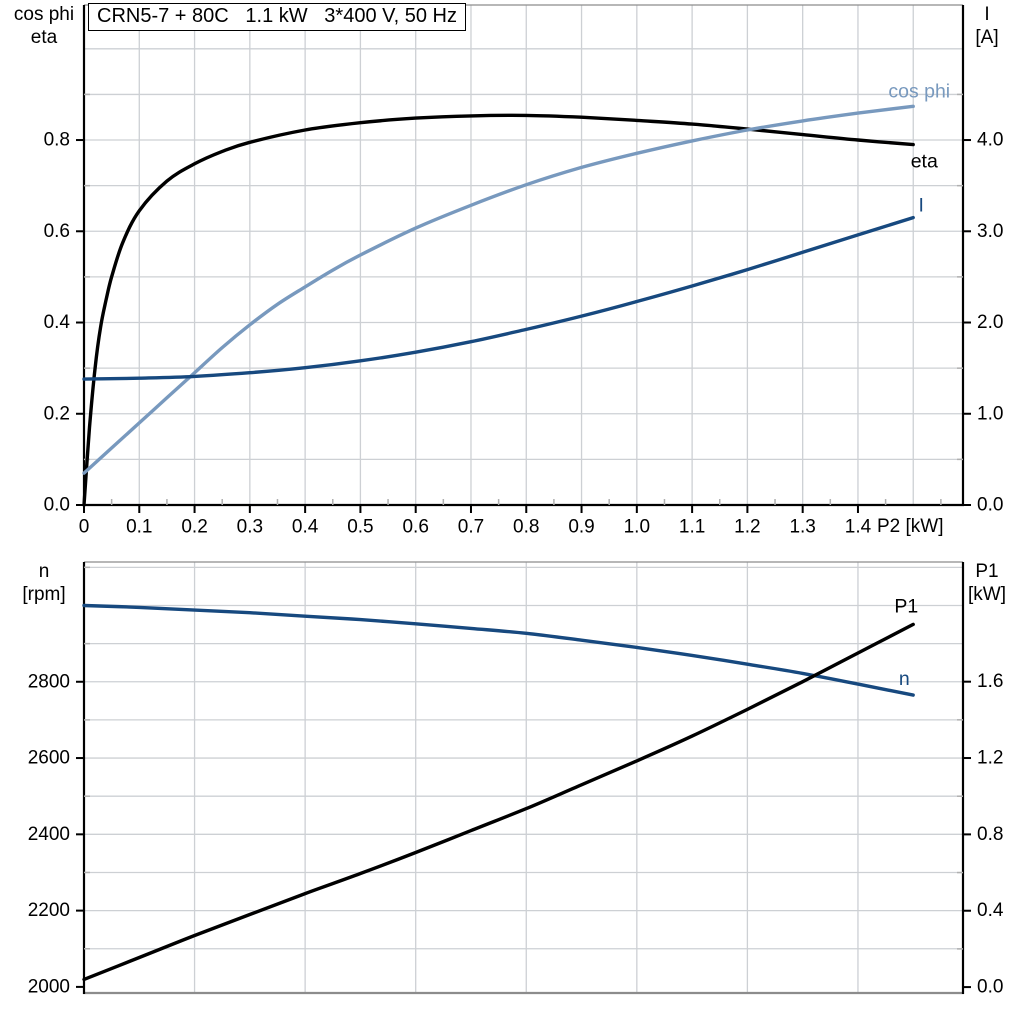 This screenshot has height=1024, width=1024. I want to click on p1-axis-label: P1, so click(987, 571).